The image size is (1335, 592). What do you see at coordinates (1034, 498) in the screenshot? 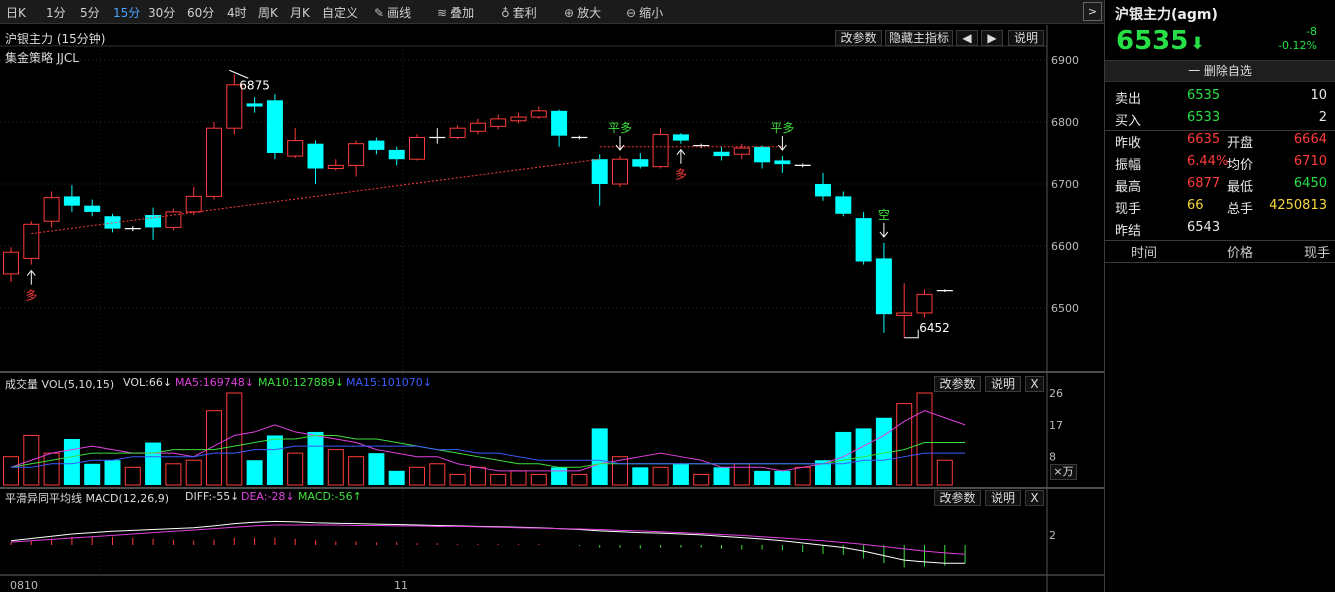
I see `macd-close-button: X` at bounding box center [1034, 498].